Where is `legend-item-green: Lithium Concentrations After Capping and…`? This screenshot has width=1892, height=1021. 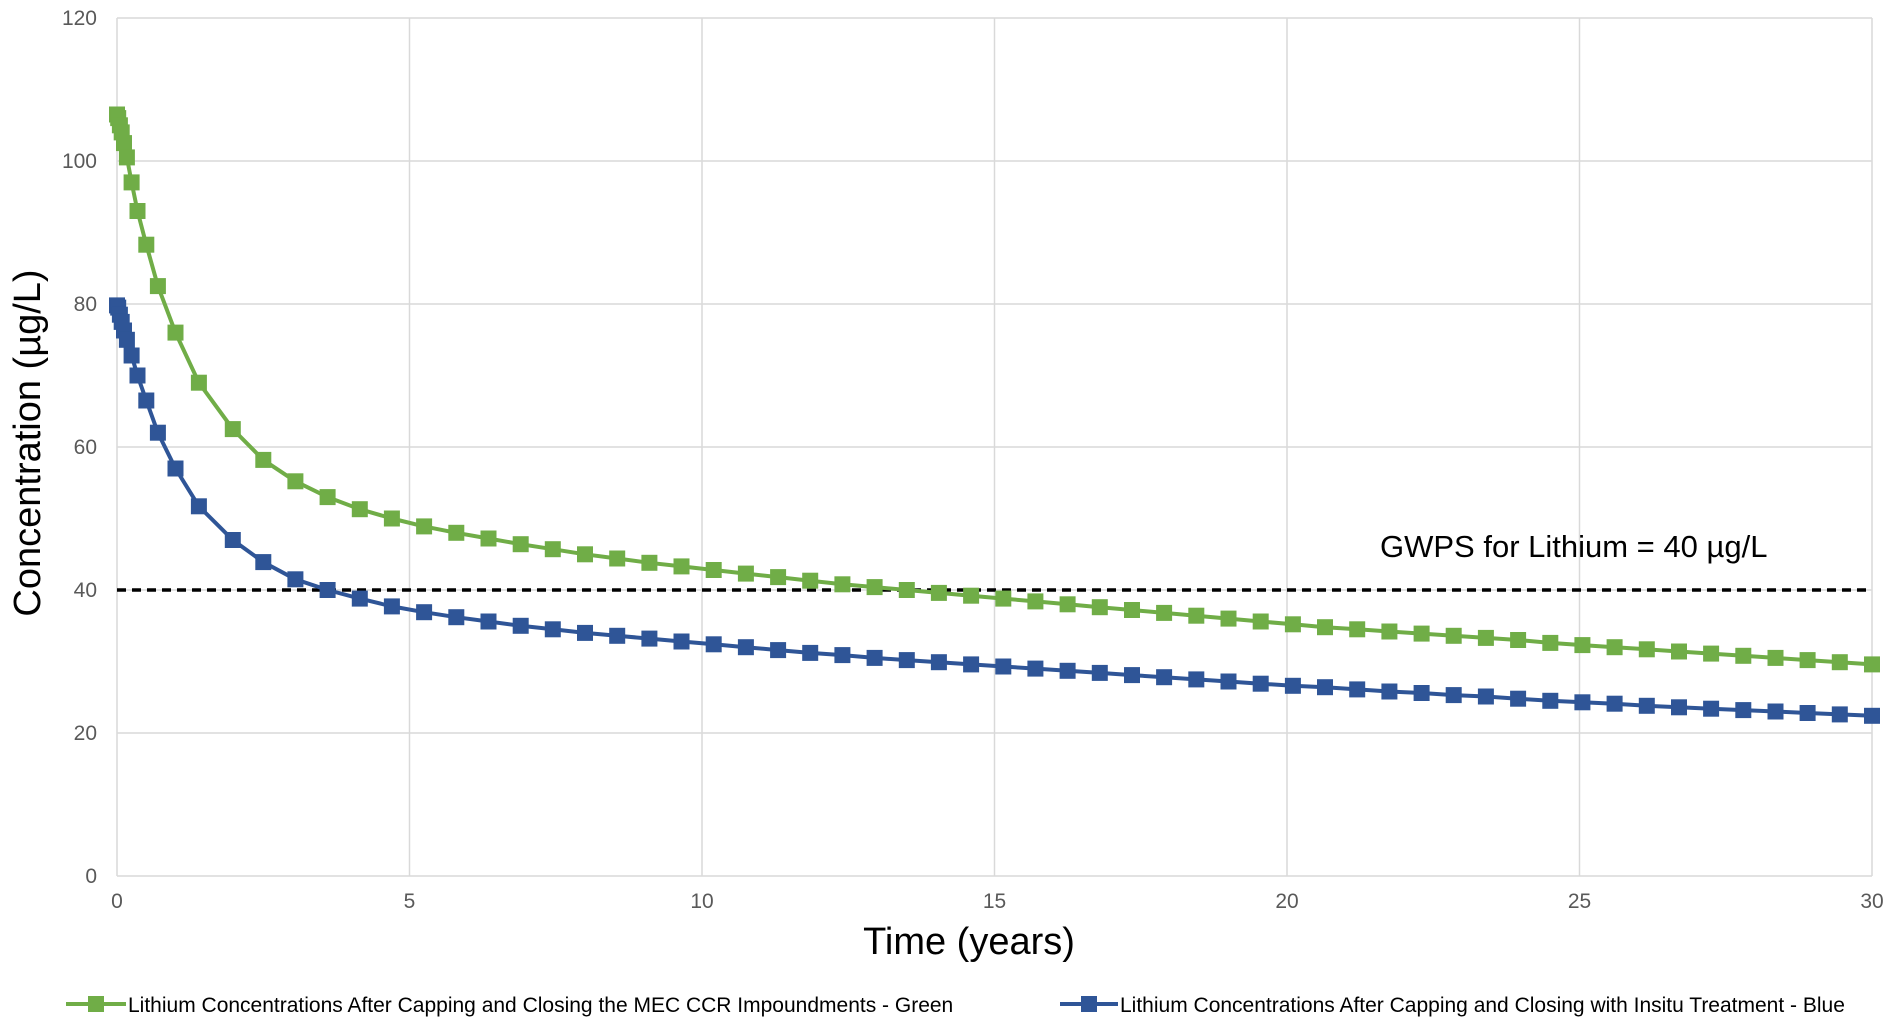
legend-item-green: Lithium Concentrations After Capping and… is located at coordinates (509, 1005).